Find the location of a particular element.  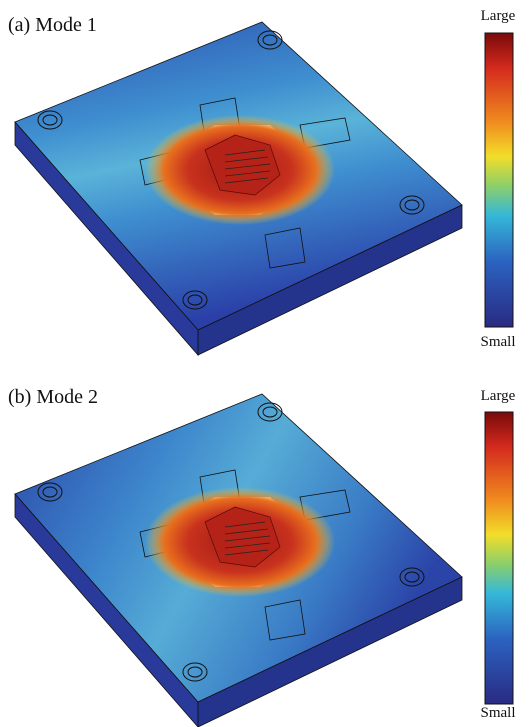

panel-label: (b) Mode 2 is located at coordinates (53, 397).